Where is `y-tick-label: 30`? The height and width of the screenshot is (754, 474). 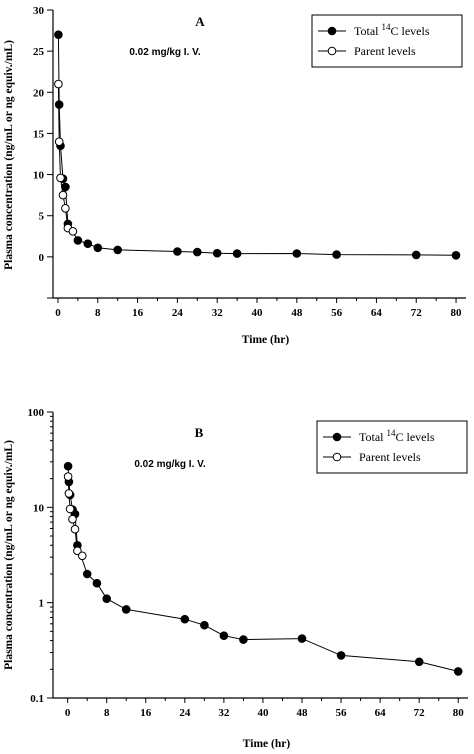 y-tick-label: 30 is located at coordinates (39, 11).